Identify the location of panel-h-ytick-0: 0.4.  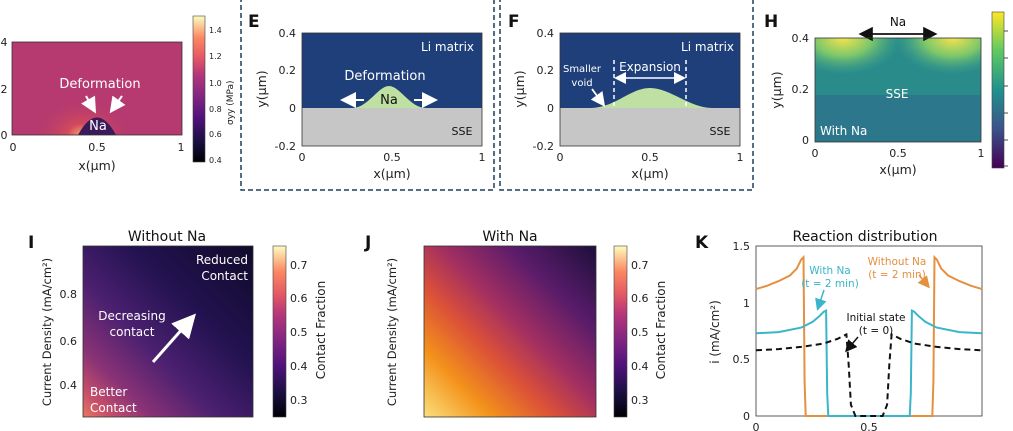
(801, 38).